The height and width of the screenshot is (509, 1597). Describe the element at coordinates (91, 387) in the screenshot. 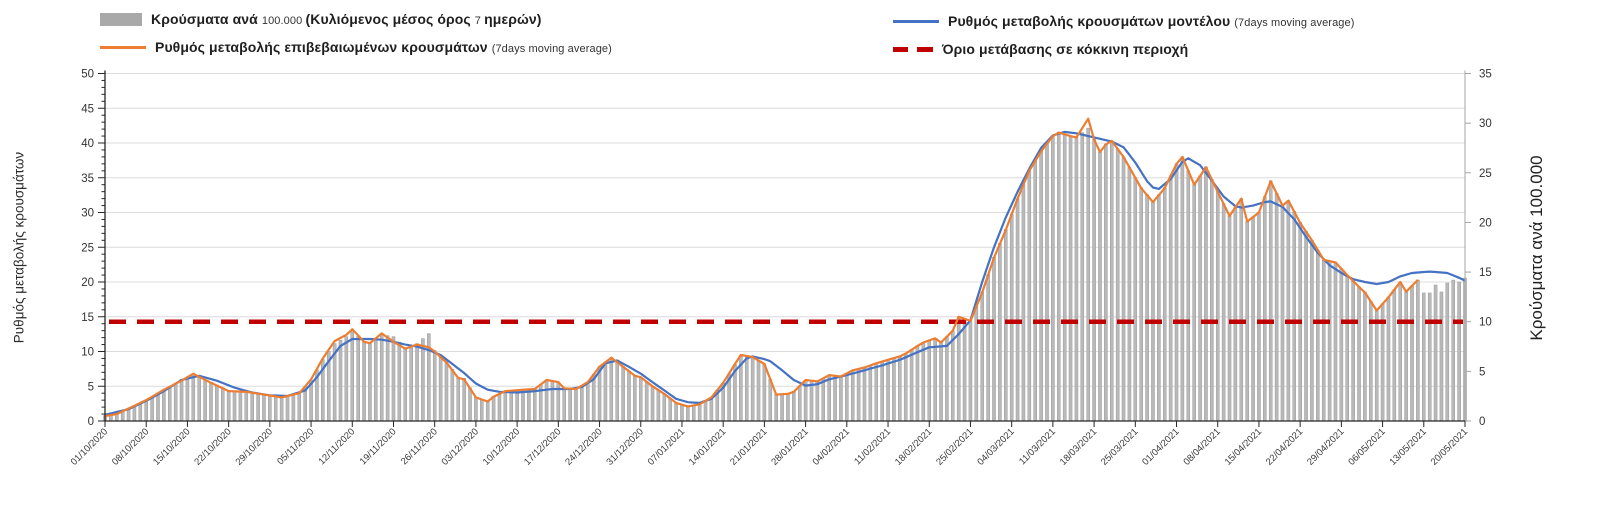

I see `left-tick-label: 5` at that location.